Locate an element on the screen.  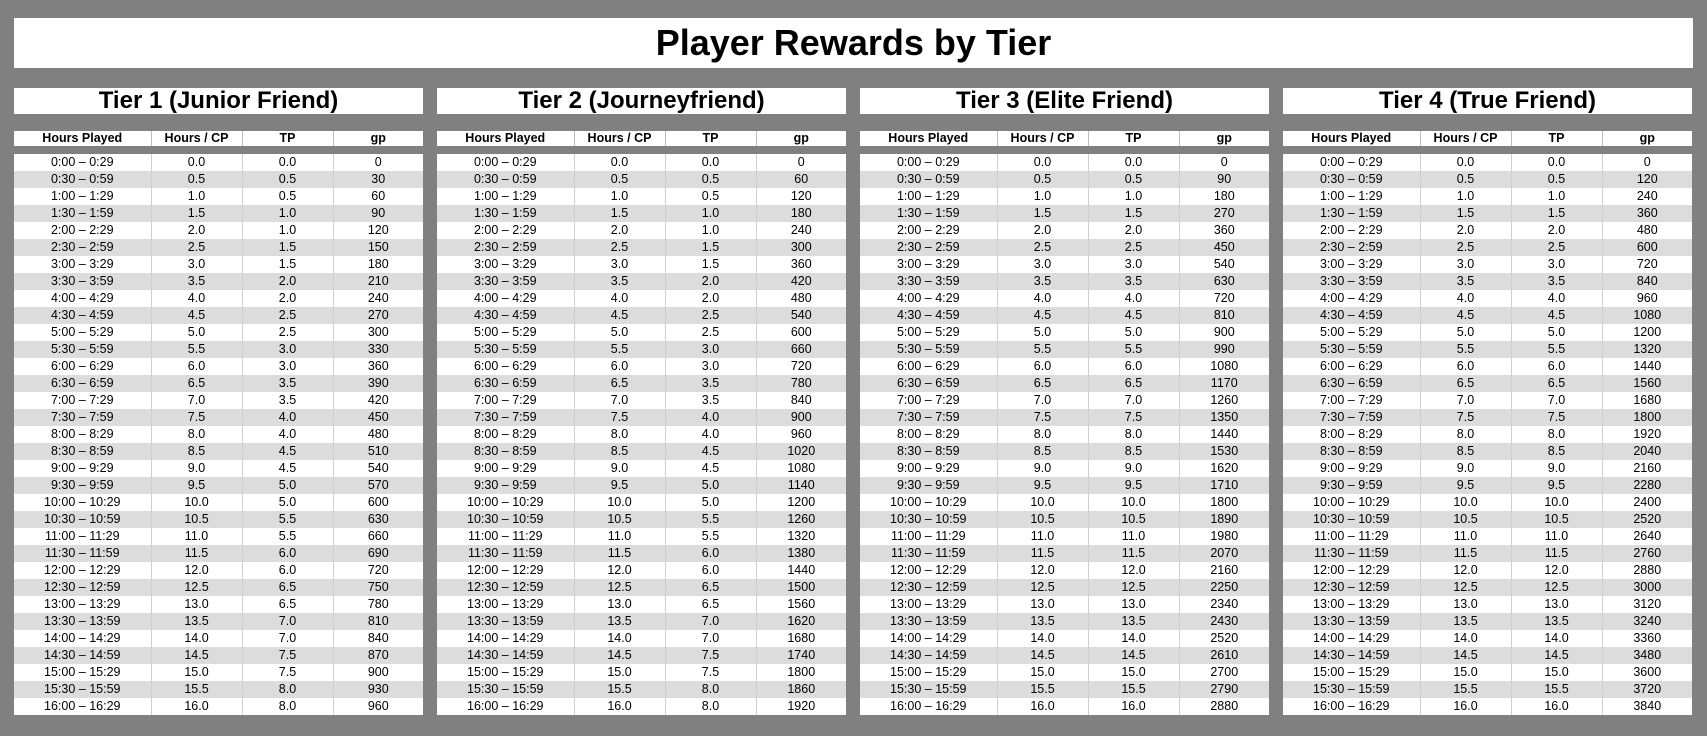
table-row: 8:00 – 8:29 8.0 8.0 1920 is located at coordinates (1487, 434).